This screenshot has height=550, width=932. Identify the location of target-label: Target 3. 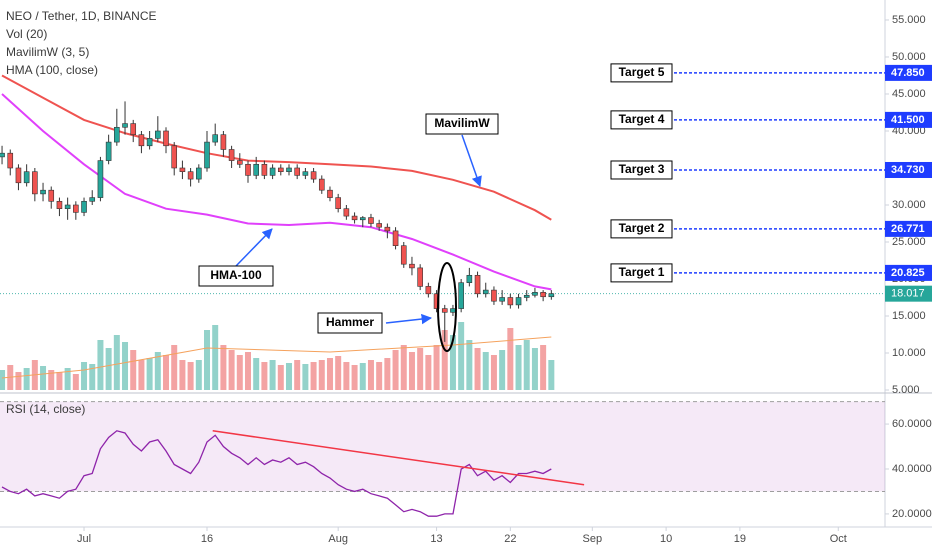
(642, 169).